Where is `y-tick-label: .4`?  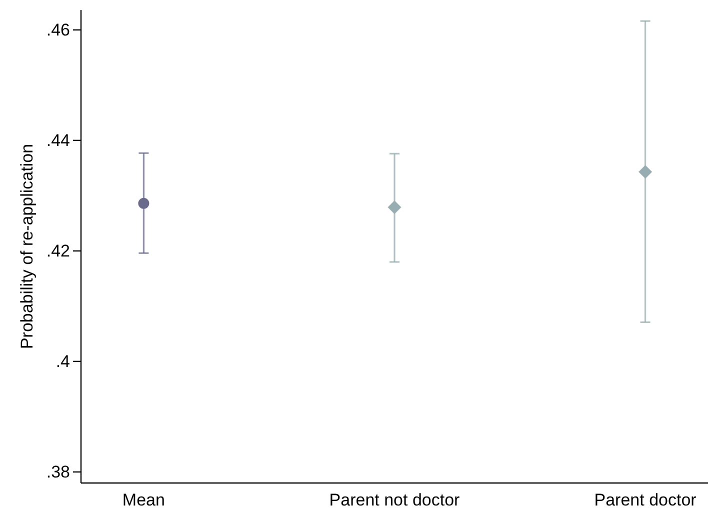 y-tick-label: .4 is located at coordinates (63, 361).